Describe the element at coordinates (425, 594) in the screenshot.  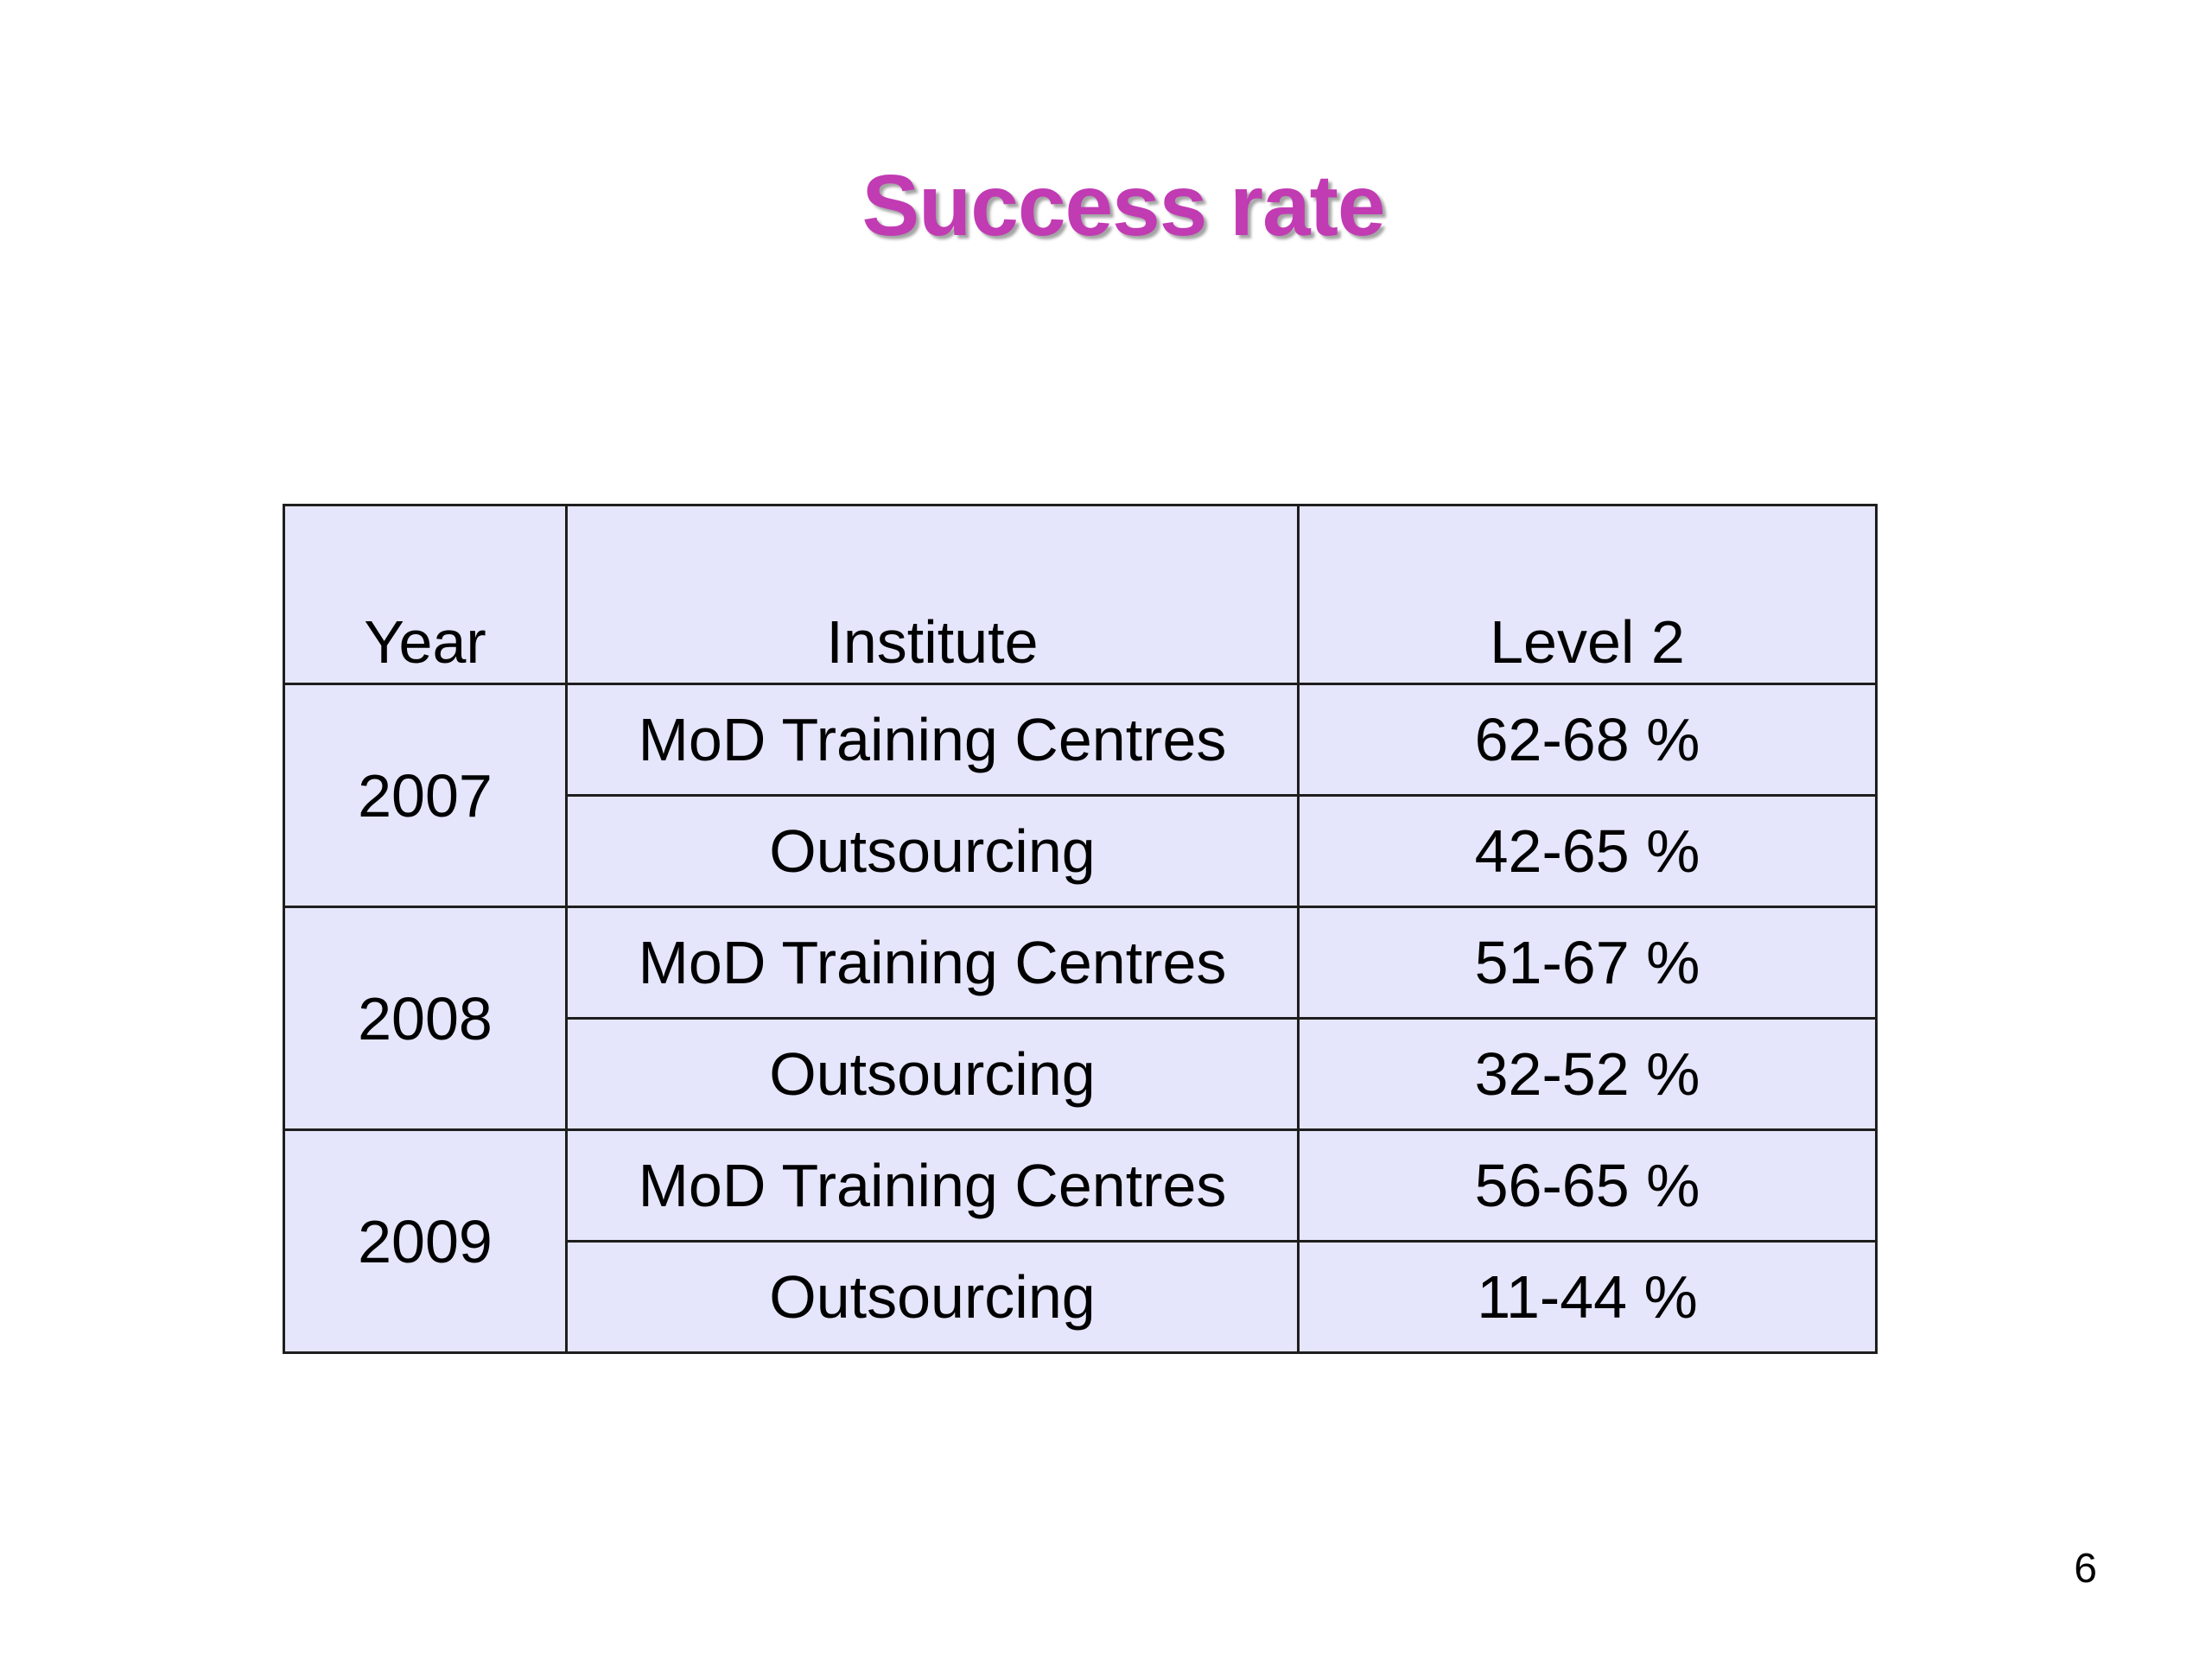
I see `header-year: Year` at that location.